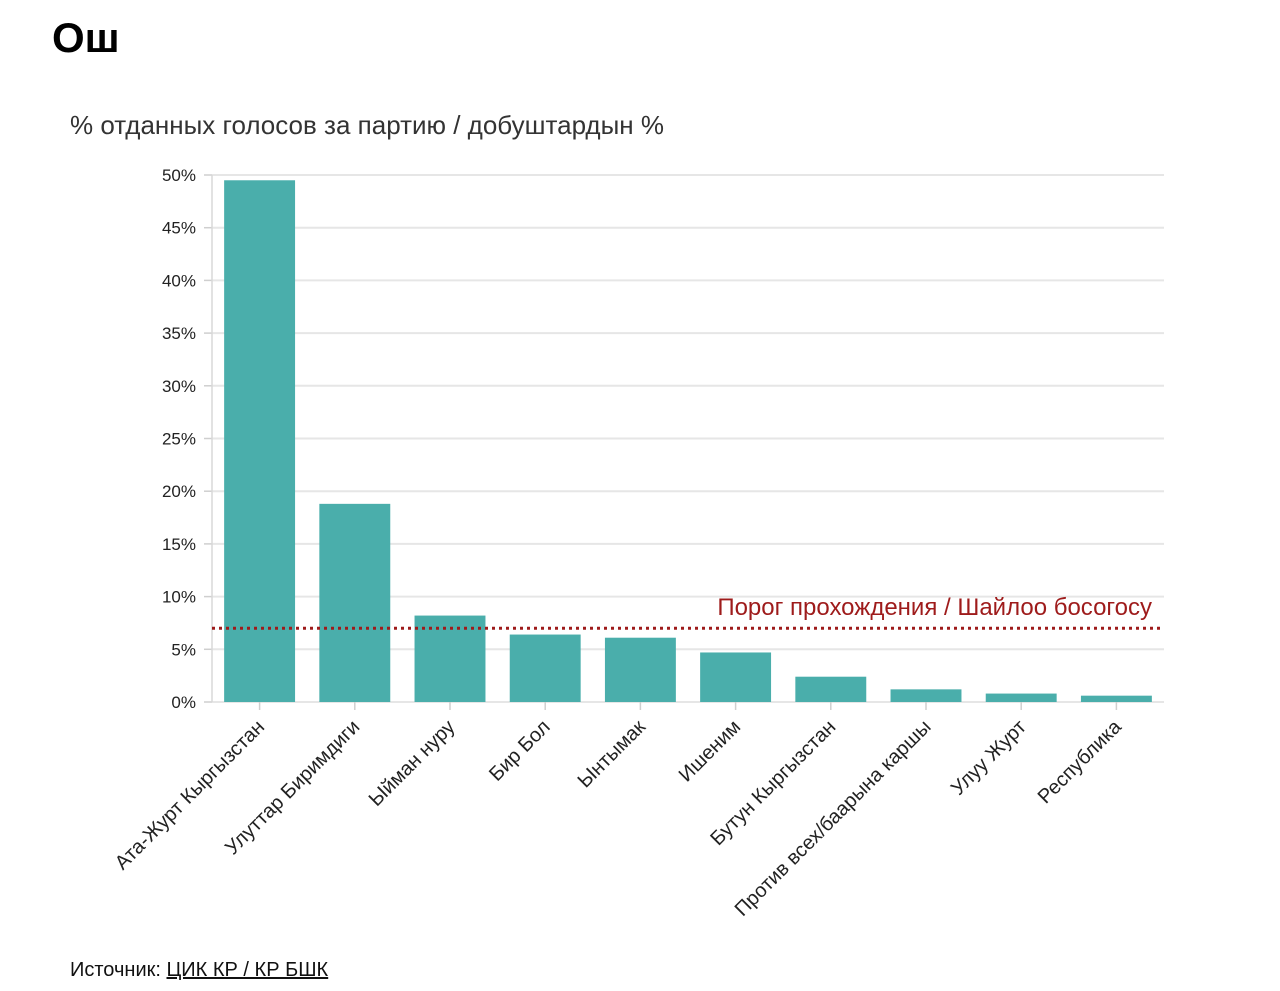 Image resolution: width=1280 pixels, height=991 pixels. I want to click on y-tick-label: 35%, so click(179, 333).